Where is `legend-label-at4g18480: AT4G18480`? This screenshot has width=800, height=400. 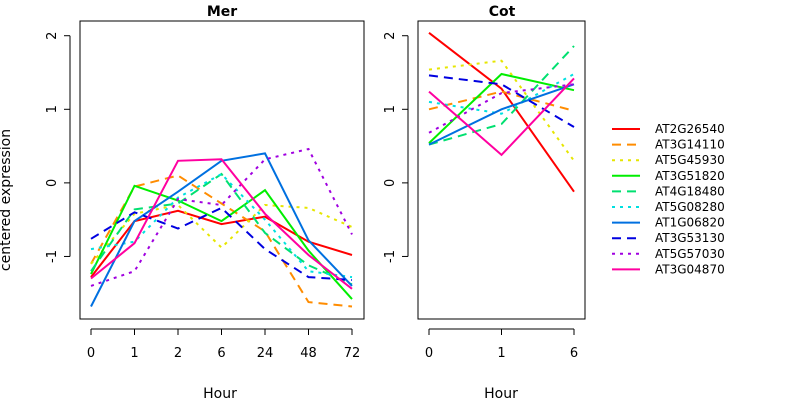 legend-label-at4g18480: AT4G18480 is located at coordinates (690, 191).